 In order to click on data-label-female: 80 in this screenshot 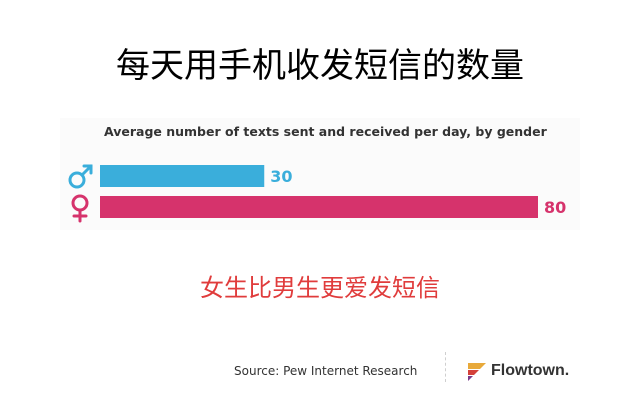, I will do `click(555, 207)`.